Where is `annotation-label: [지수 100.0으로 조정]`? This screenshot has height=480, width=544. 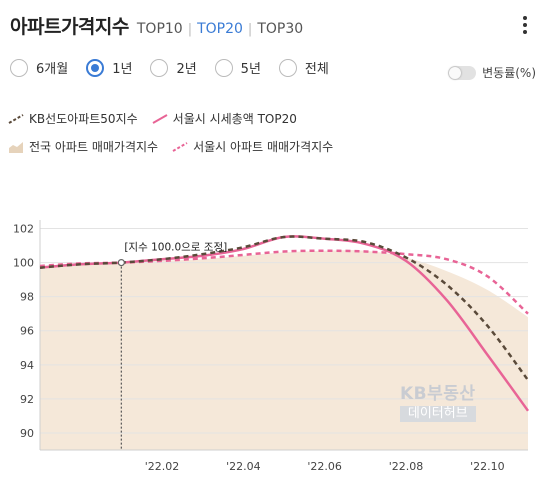
annotation-label: [지수 100.0으로 조정] is located at coordinates (175, 248).